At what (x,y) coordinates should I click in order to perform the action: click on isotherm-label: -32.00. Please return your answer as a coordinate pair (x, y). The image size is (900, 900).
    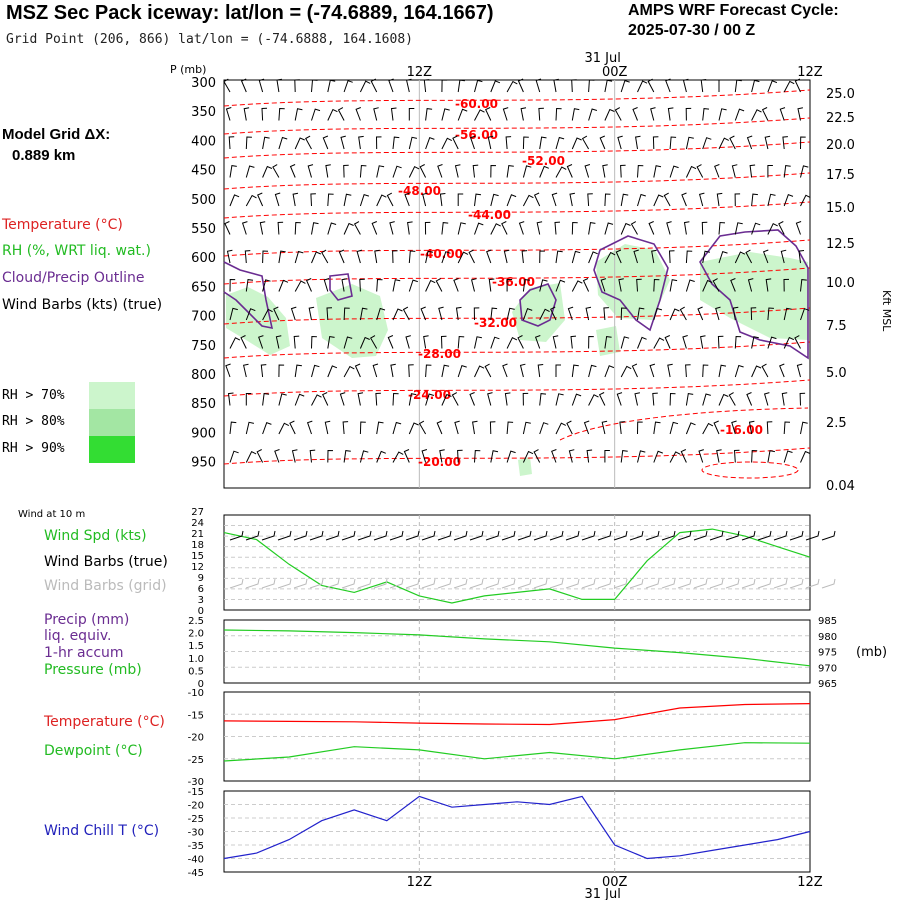
    Looking at the image, I should click on (495, 323).